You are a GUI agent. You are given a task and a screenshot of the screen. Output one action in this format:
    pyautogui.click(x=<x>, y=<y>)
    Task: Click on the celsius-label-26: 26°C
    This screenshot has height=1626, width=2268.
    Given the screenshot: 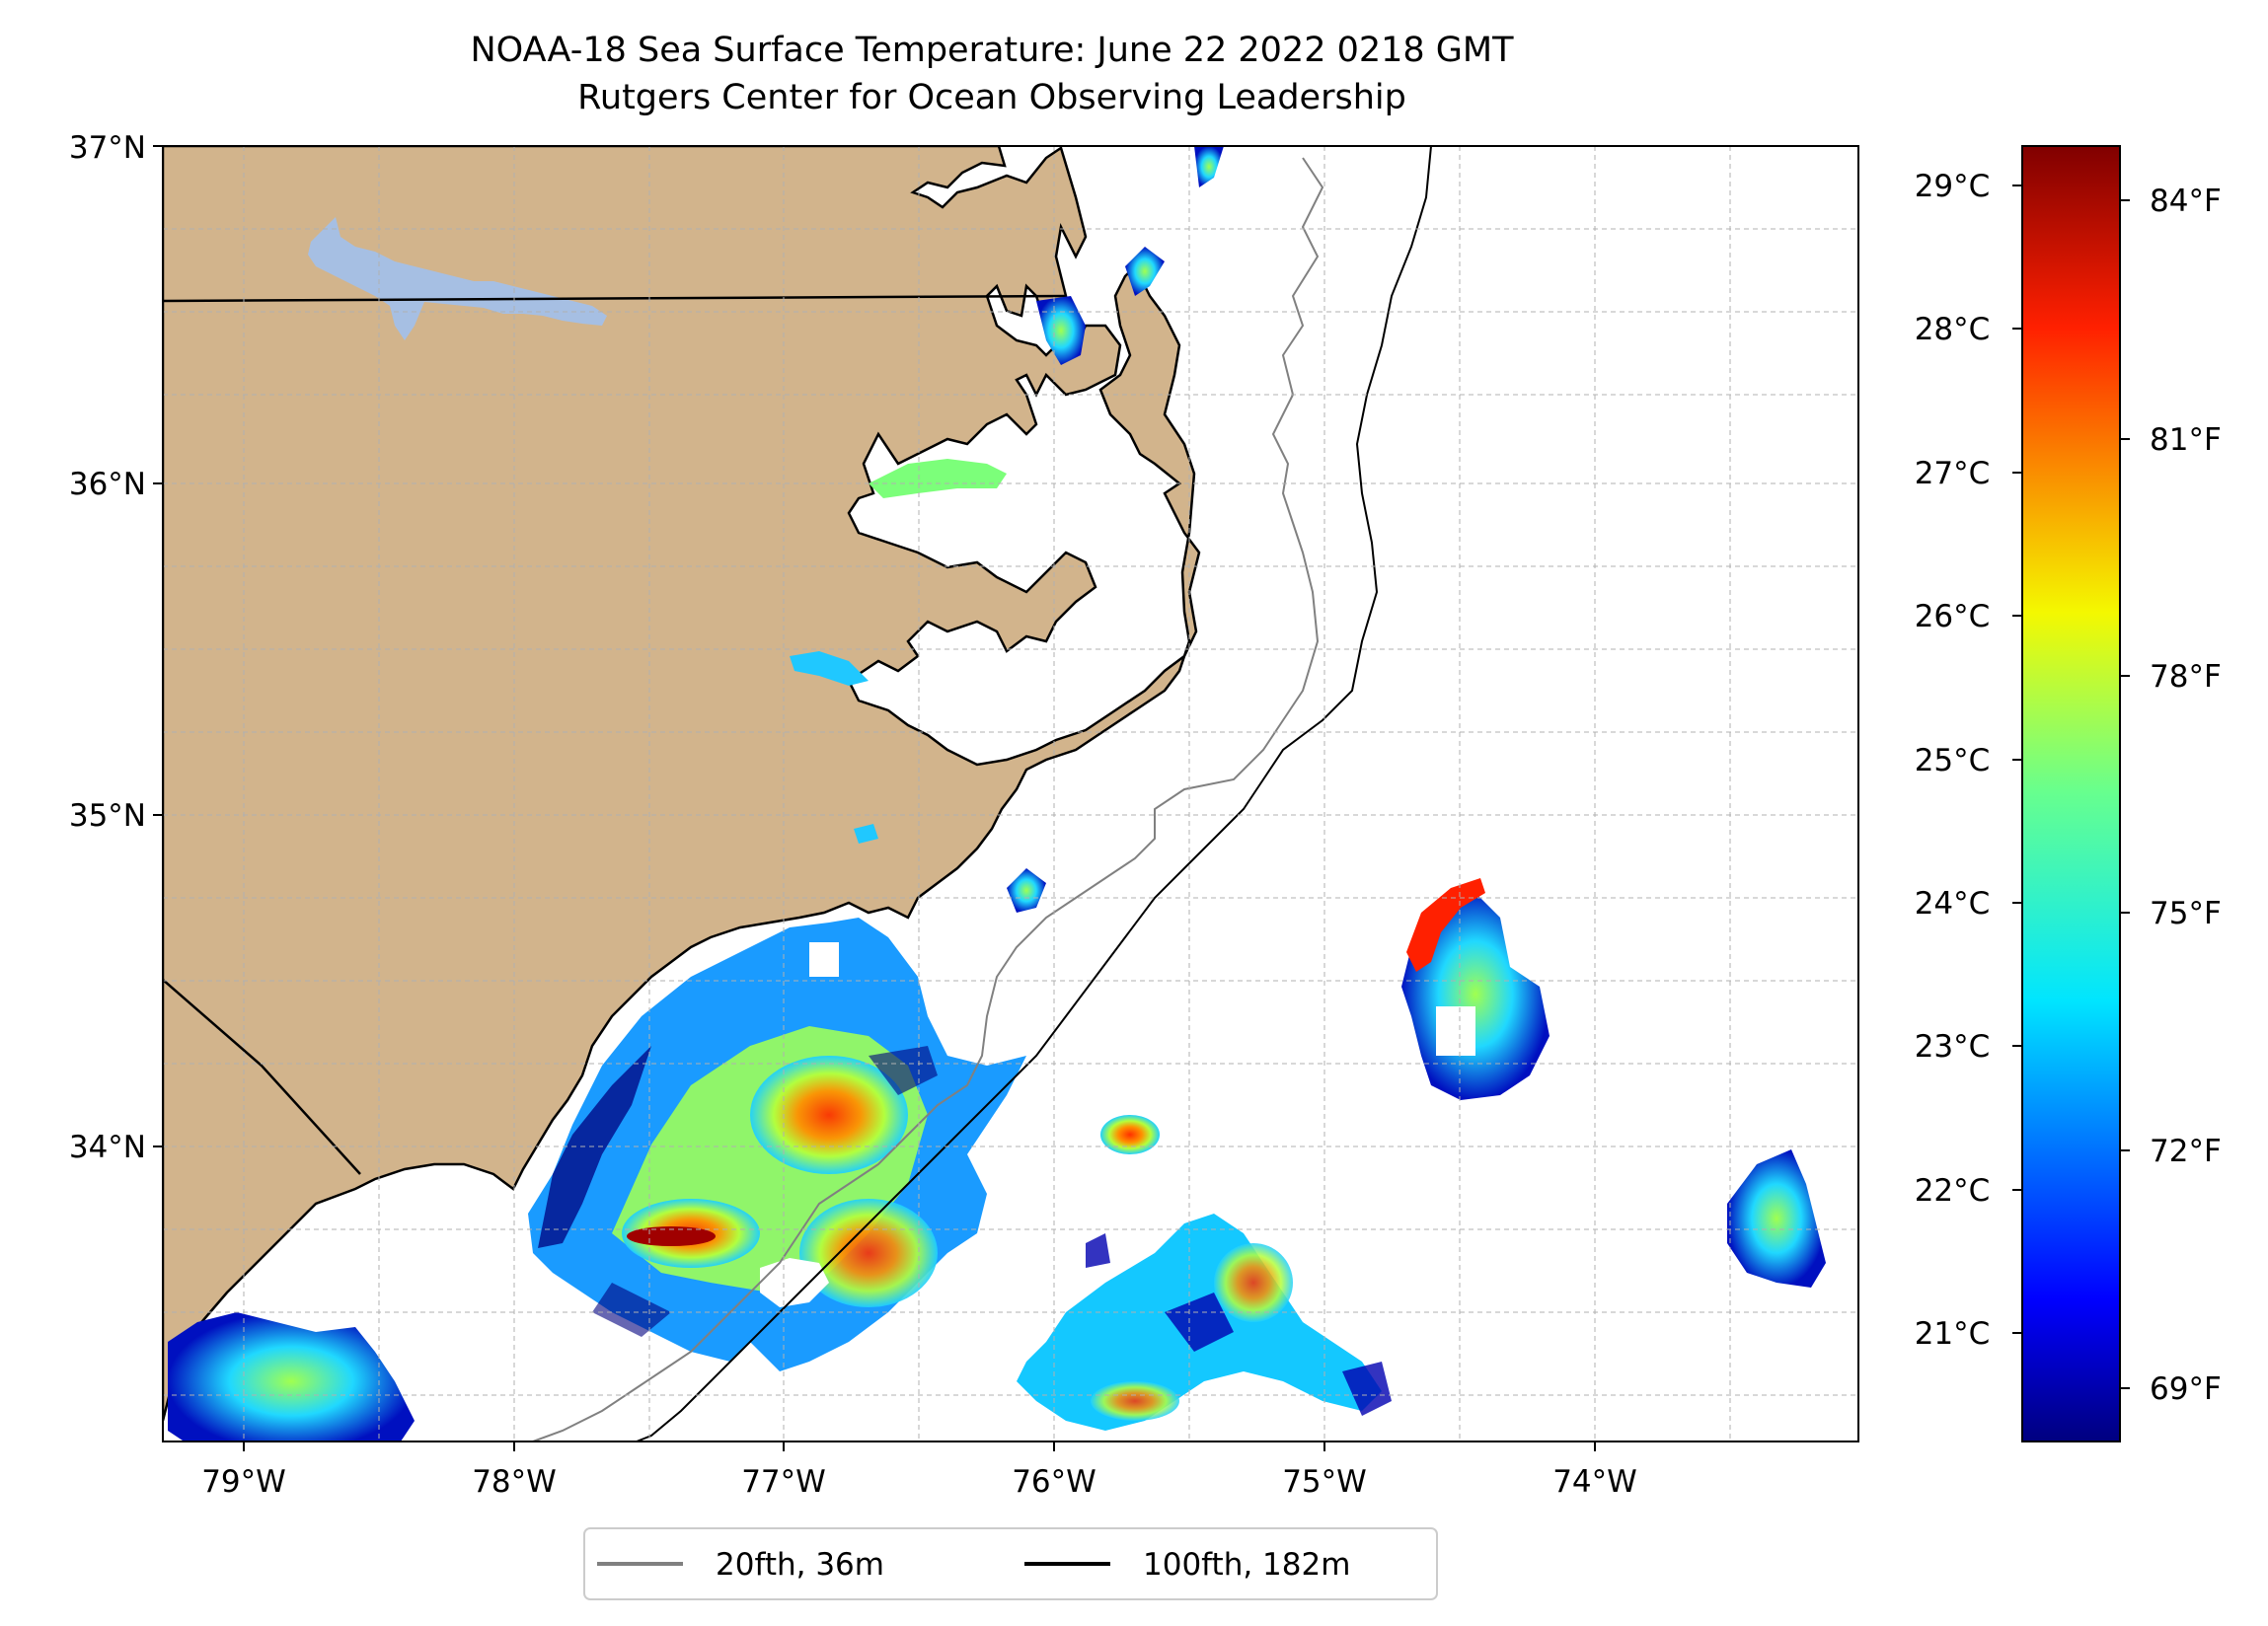 What is the action you would take?
    pyautogui.click(x=1953, y=616)
    